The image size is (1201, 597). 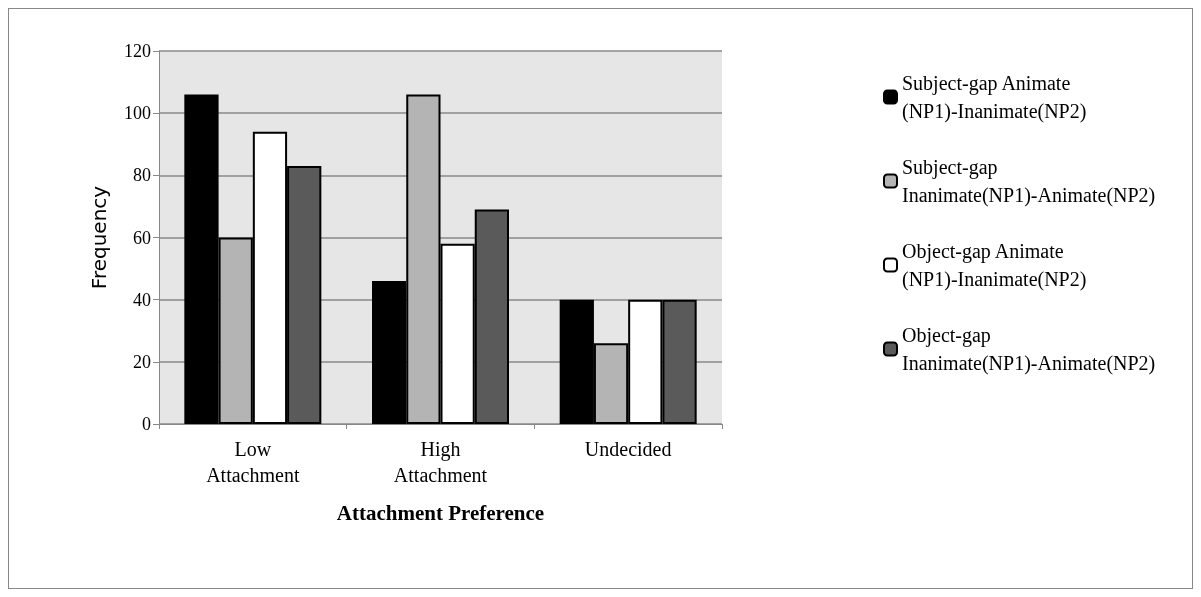 I want to click on x-tick-label: Undecided, so click(x=628, y=449).